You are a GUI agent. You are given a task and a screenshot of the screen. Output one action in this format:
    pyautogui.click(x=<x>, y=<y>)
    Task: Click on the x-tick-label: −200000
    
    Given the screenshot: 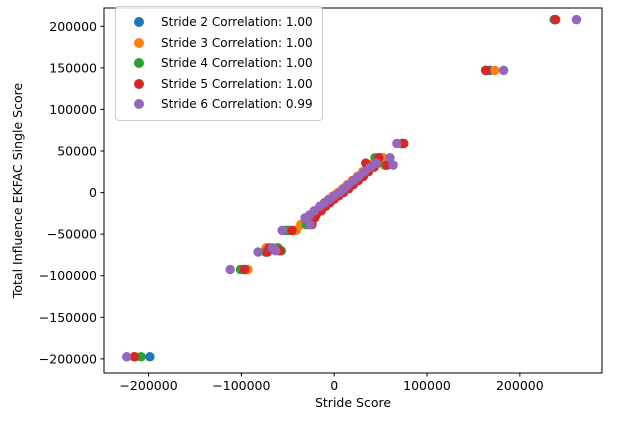 What is the action you would take?
    pyautogui.click(x=148, y=385)
    